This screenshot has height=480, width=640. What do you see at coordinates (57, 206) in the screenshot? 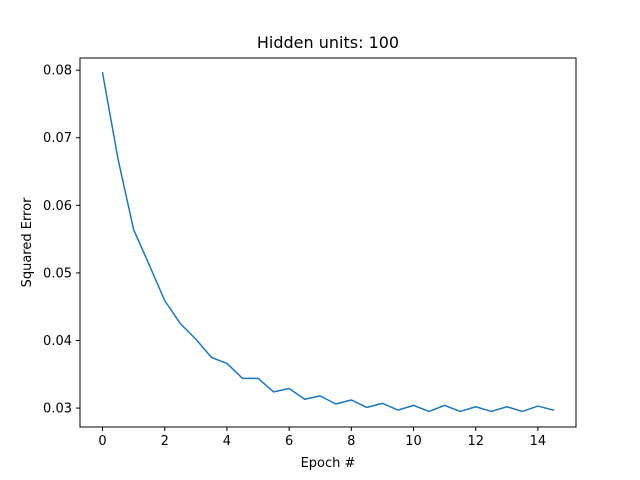
I see `y-tick-label: 0.06` at bounding box center [57, 206].